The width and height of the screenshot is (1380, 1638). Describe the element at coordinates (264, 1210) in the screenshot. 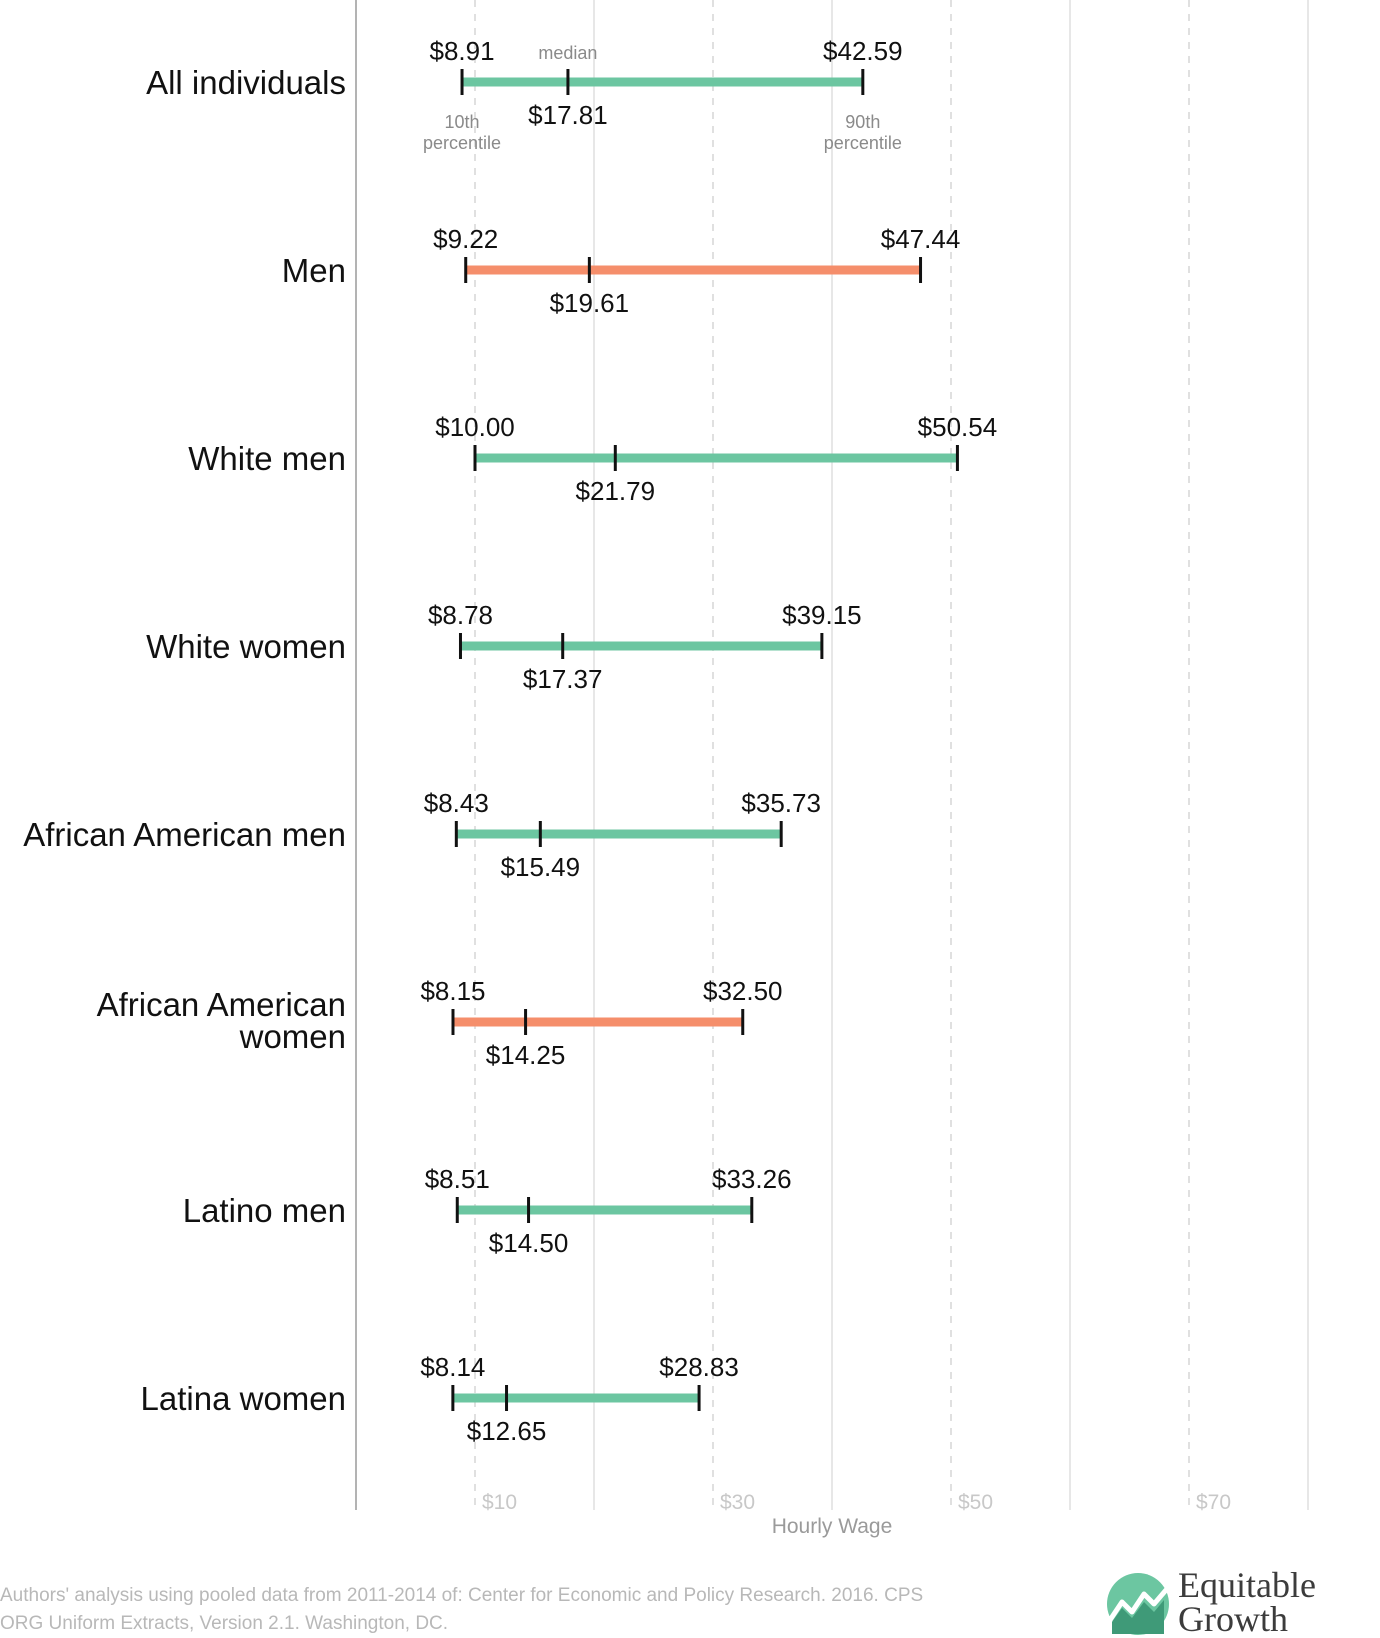

I see `category-label: Latino men` at that location.